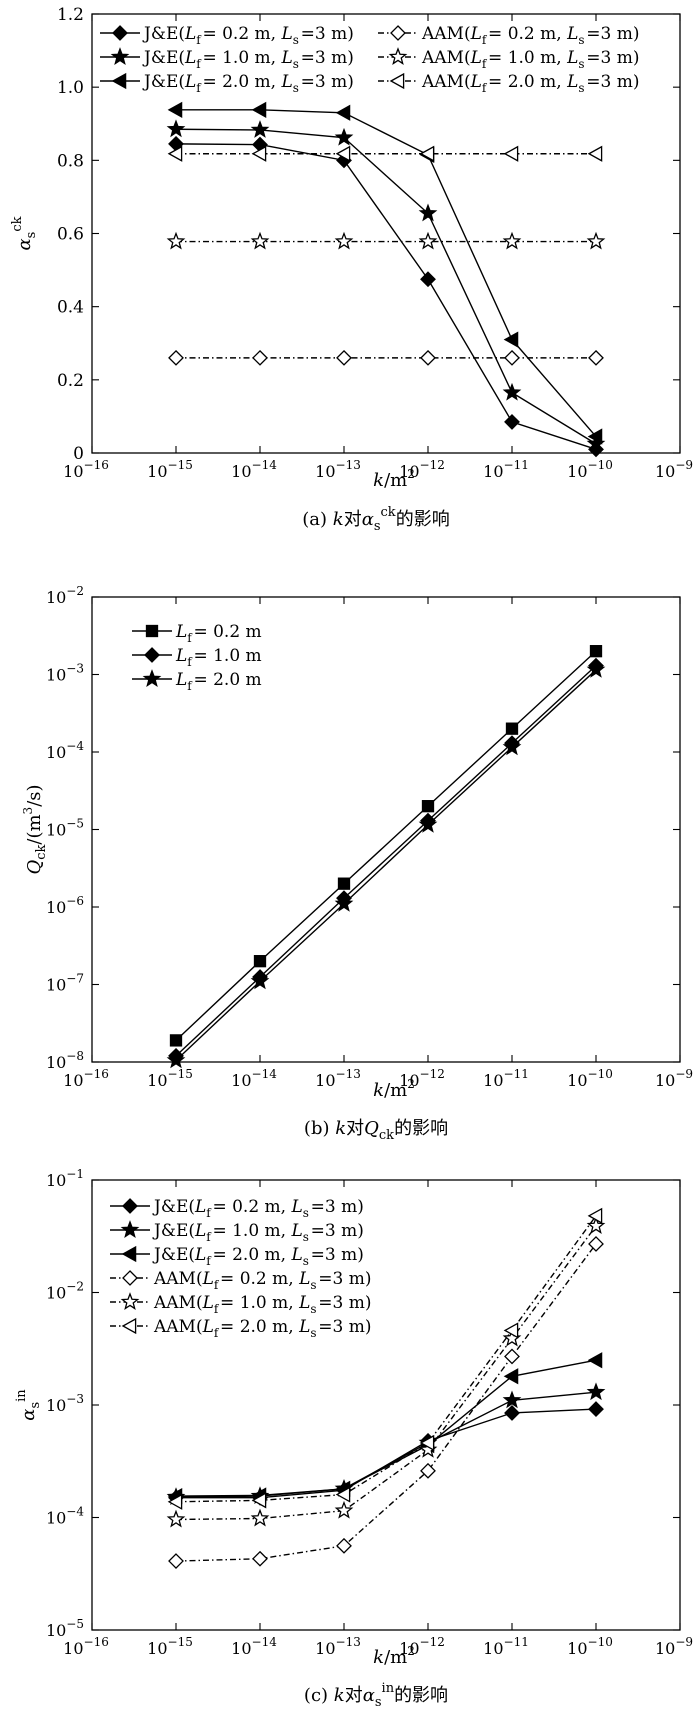  Describe the element at coordinates (394, 1089) in the screenshot. I see `x-axis-label: k/m2` at that location.